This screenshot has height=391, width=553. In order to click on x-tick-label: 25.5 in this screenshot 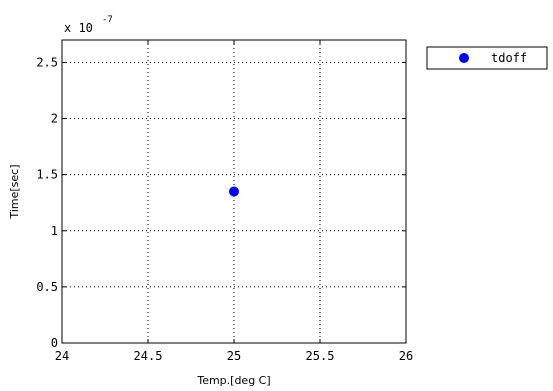, I will do `click(320, 356)`.